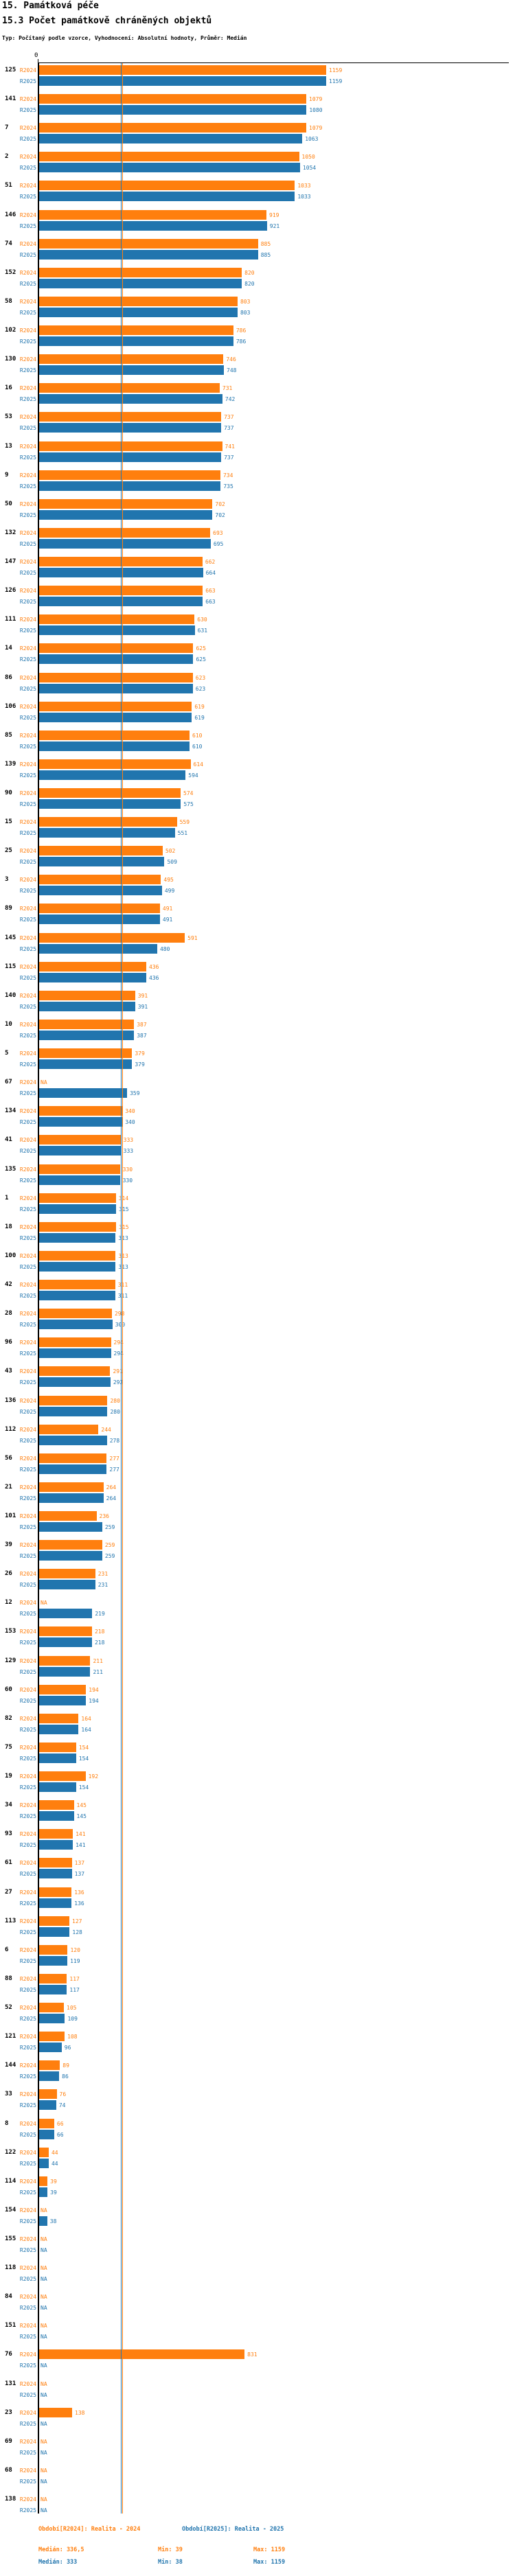 The height and width of the screenshot is (2576, 515). Describe the element at coordinates (257, 510) in the screenshot. I see `chart-row: 50 R2024 702 R2025 702` at that location.